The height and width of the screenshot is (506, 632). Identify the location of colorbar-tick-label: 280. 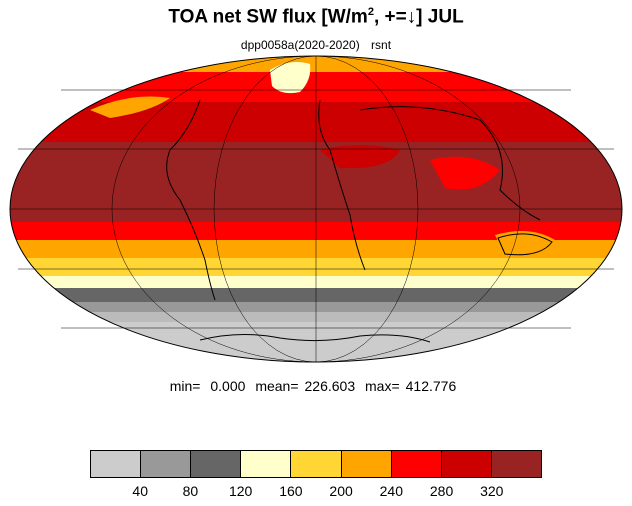
(441, 491).